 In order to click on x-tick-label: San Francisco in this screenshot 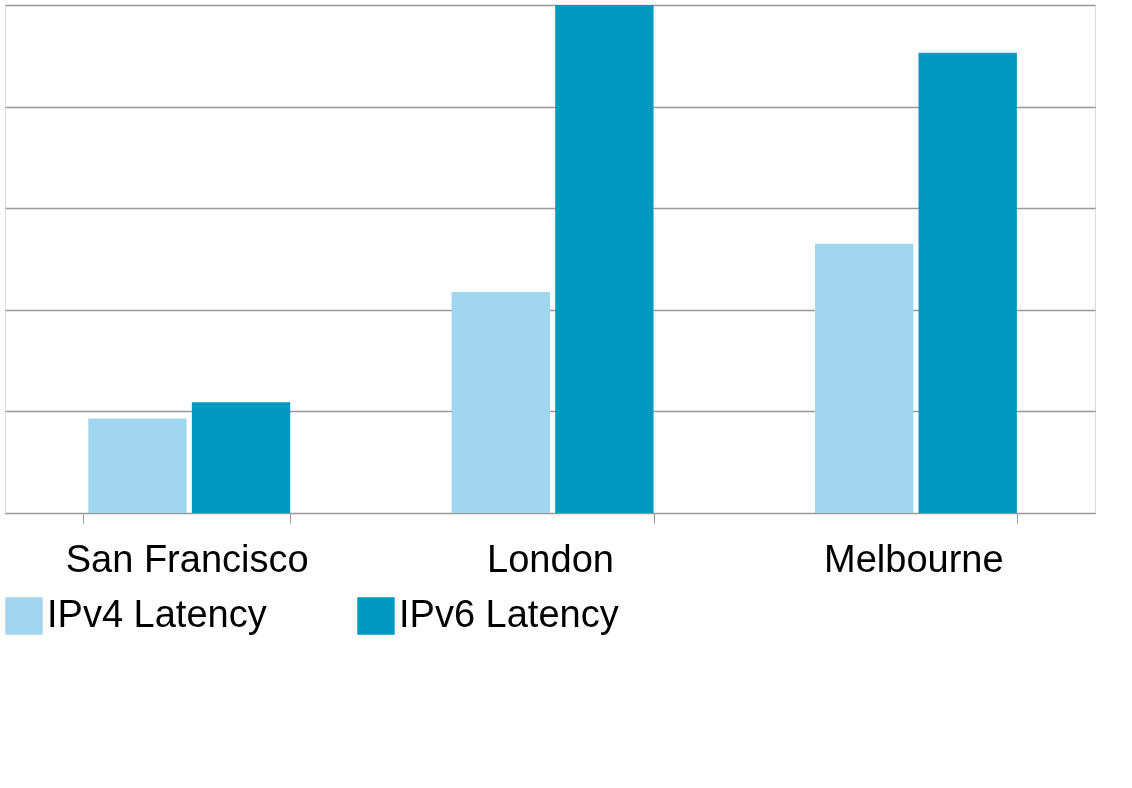, I will do `click(187, 558)`.